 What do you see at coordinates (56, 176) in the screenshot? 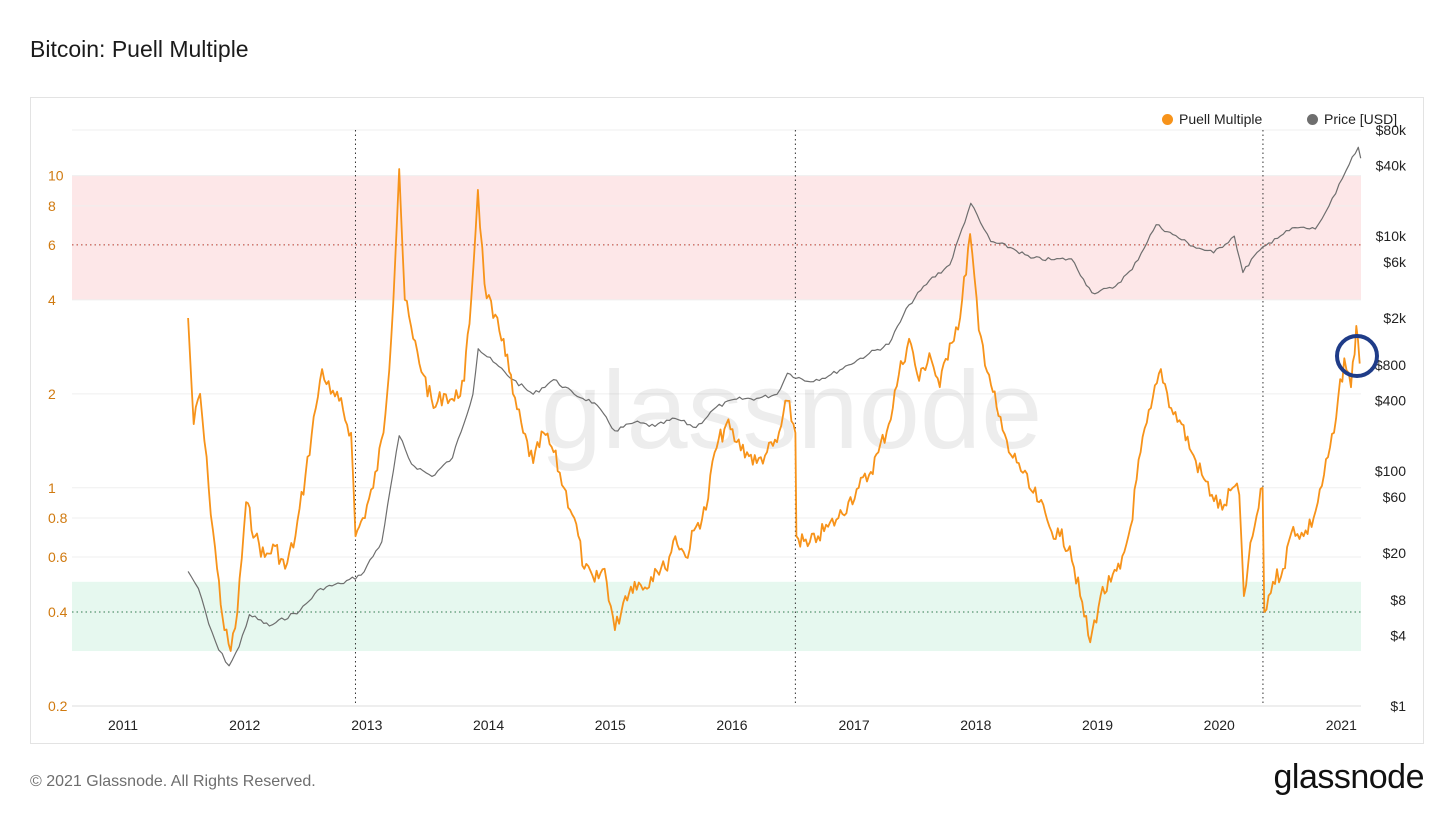
I see `y-left-tick-label: 10` at bounding box center [56, 176].